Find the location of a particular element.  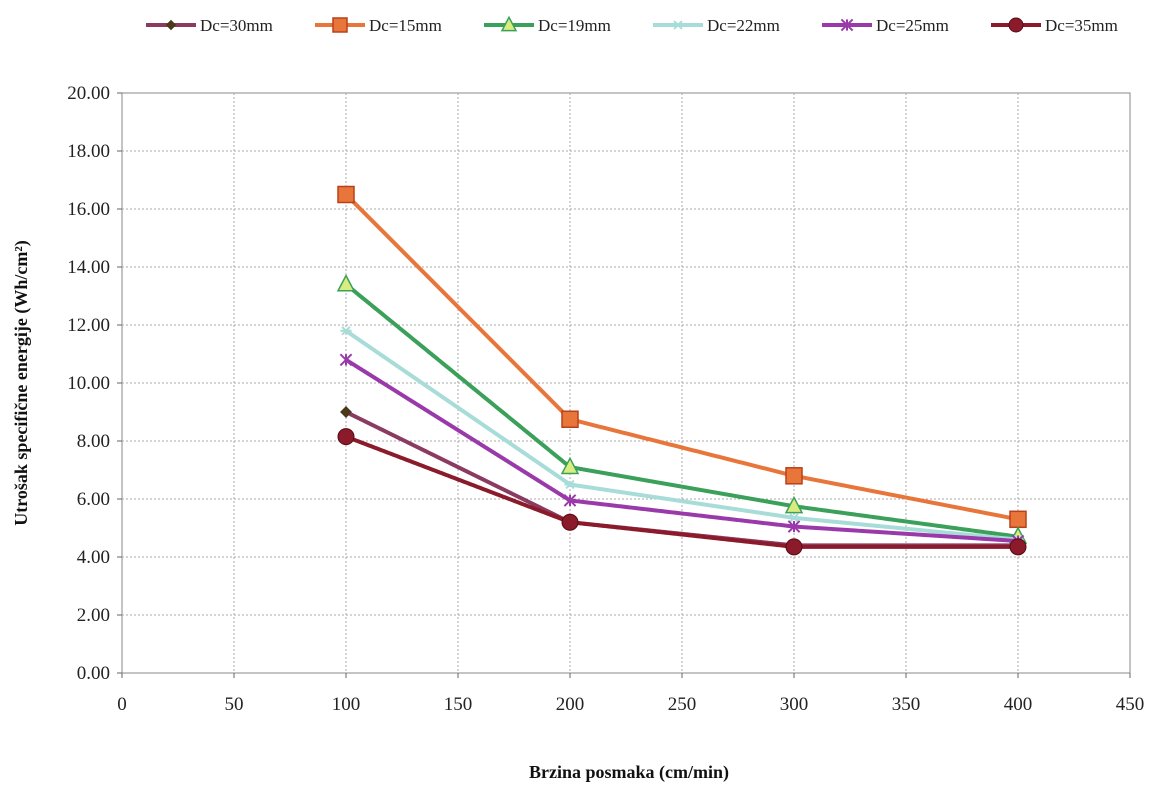

x-tick-label: 0 is located at coordinates (122, 704).